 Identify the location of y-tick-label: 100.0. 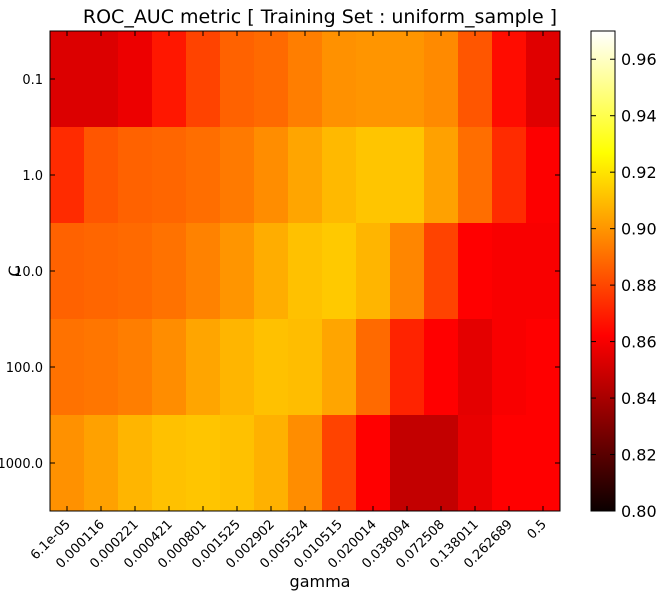
(24, 368).